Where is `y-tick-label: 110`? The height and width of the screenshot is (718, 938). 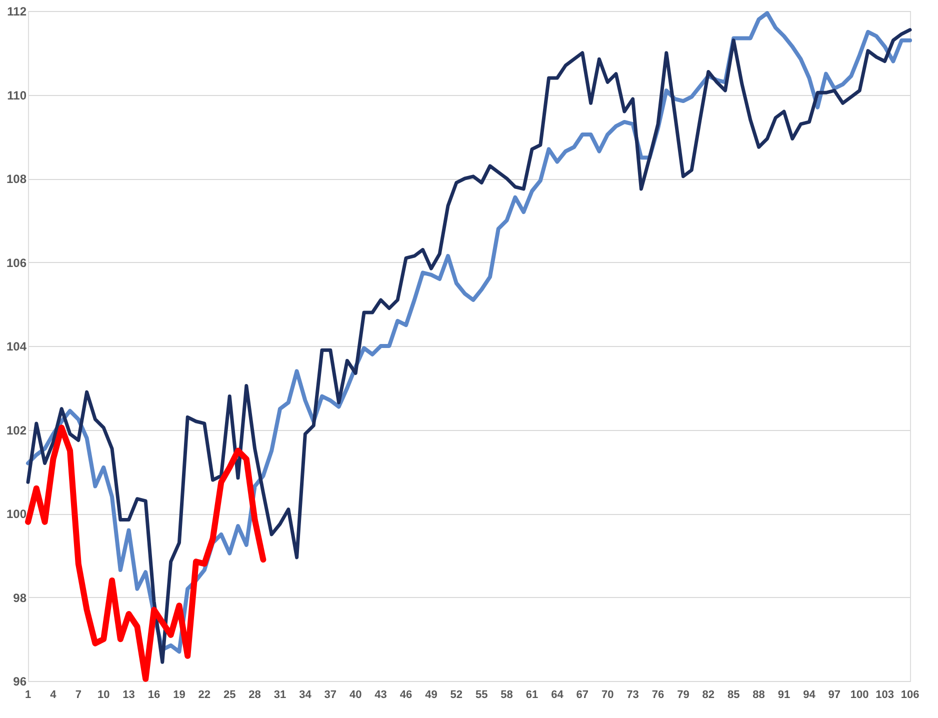 y-tick-label: 110 is located at coordinates (17, 95).